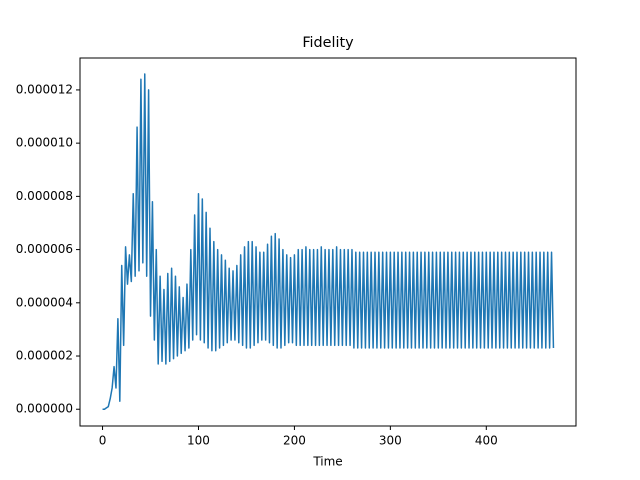 The height and width of the screenshot is (480, 640). I want to click on y-tick-label: 0.000004, so click(44, 302).